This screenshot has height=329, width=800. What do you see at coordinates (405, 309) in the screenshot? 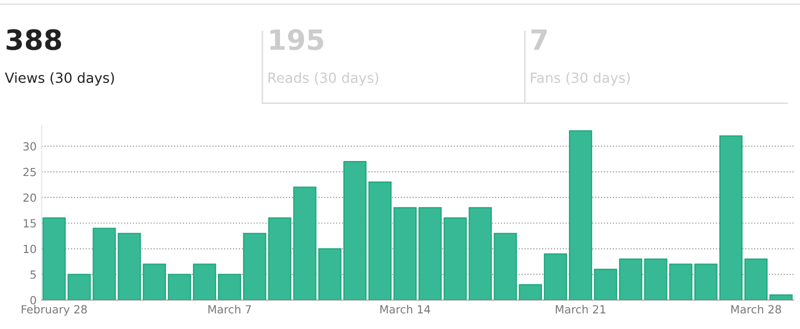
I see `x-tick-label: March 14` at bounding box center [405, 309].